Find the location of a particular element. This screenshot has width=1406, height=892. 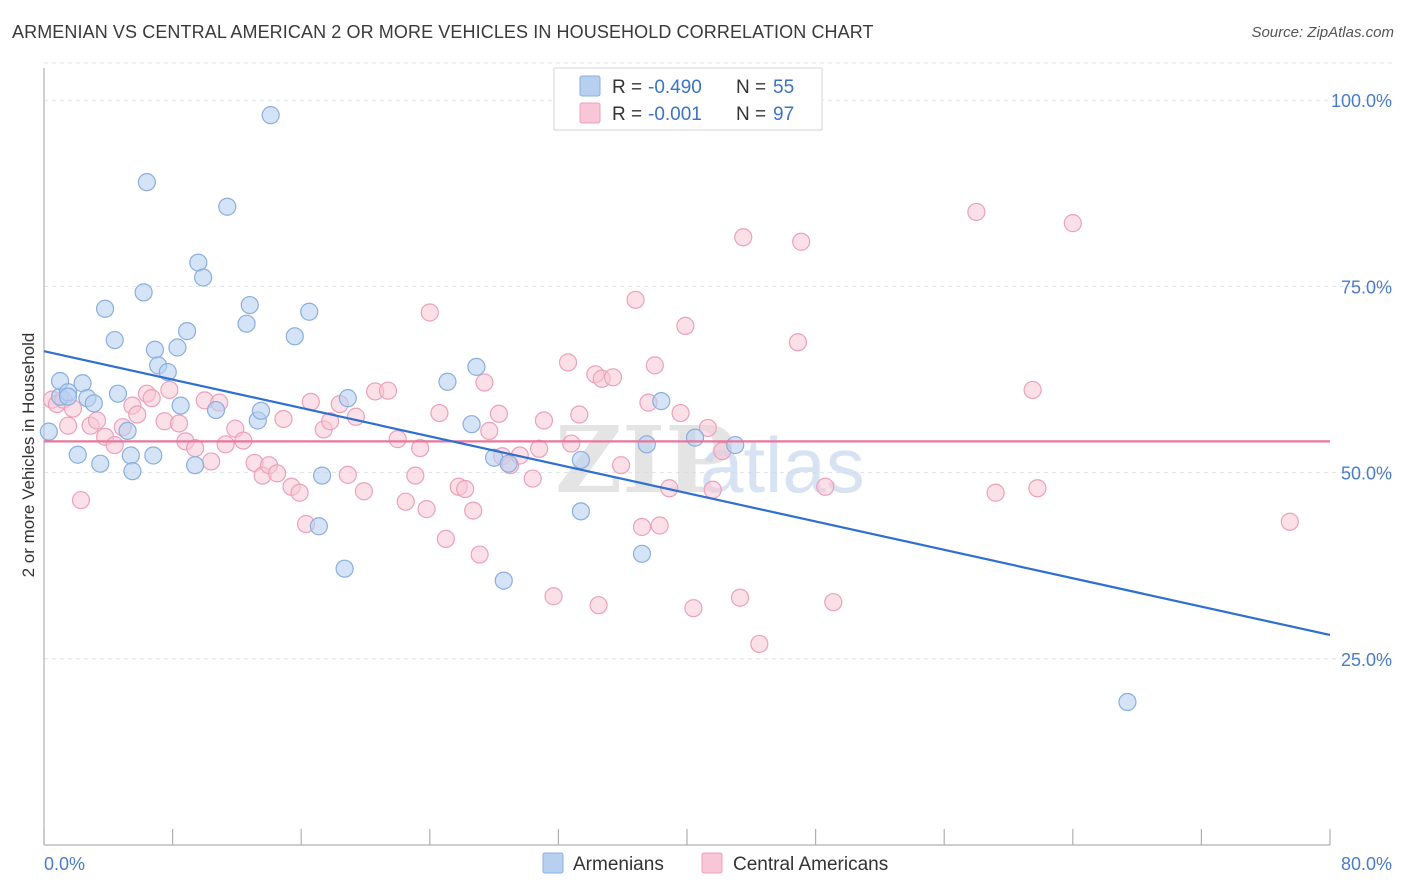

x-tick-labels: 0.0% 80.0% is located at coordinates (718, 864).